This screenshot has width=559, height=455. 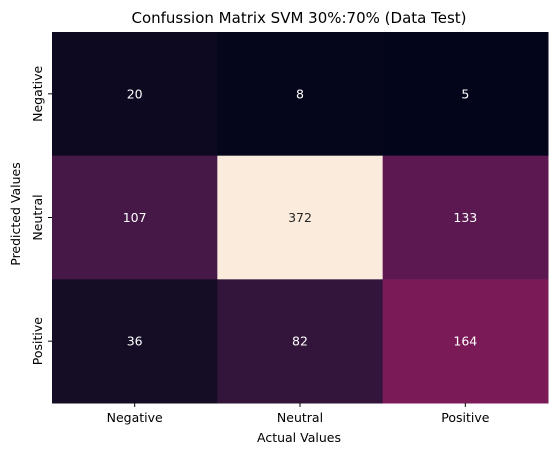 I want to click on cell-value-2-0: 36, so click(x=135, y=341).